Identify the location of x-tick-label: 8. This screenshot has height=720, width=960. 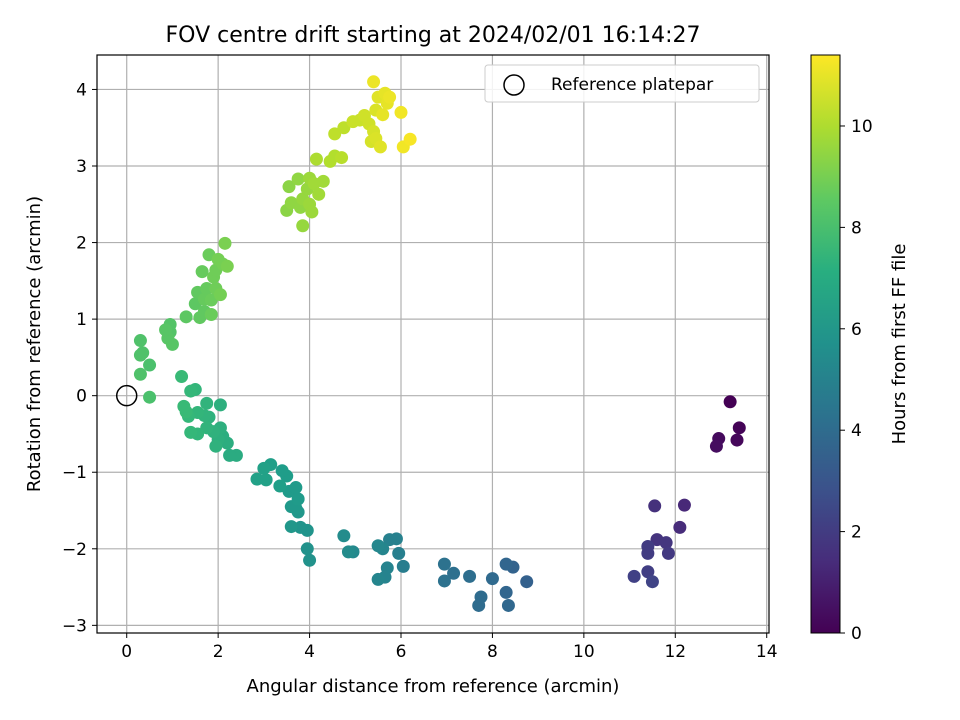
(492, 652).